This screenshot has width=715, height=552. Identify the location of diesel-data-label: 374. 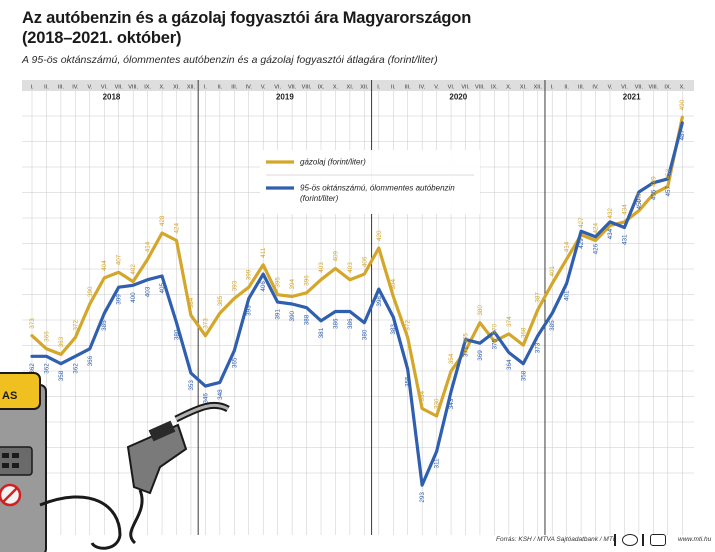
(509, 321).